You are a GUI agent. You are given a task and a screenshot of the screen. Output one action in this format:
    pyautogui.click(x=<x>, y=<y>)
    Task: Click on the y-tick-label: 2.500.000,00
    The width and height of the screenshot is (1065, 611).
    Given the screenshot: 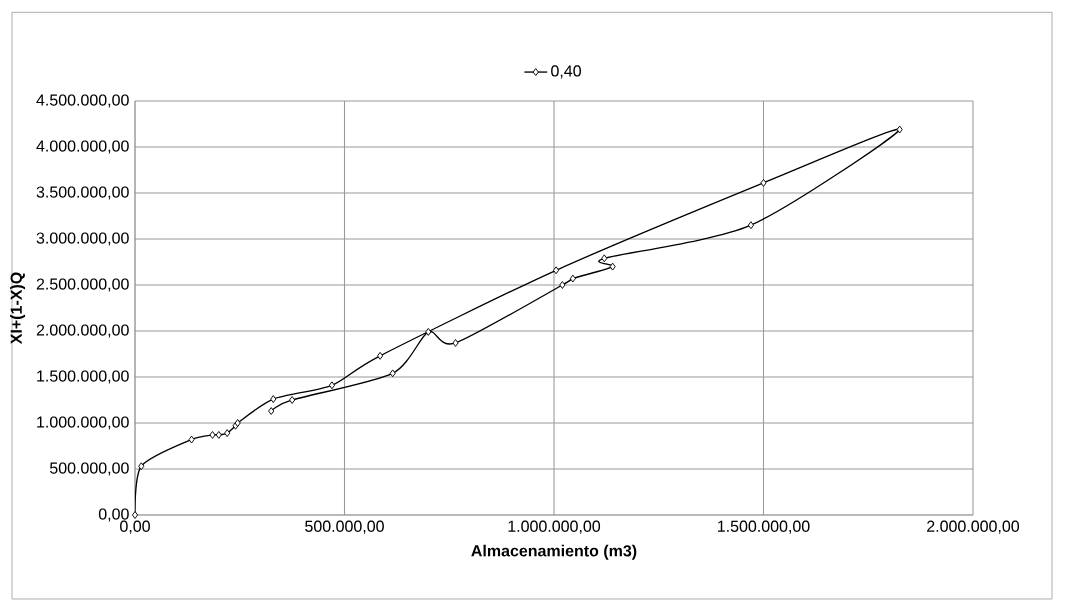 What is the action you would take?
    pyautogui.click(x=82, y=285)
    